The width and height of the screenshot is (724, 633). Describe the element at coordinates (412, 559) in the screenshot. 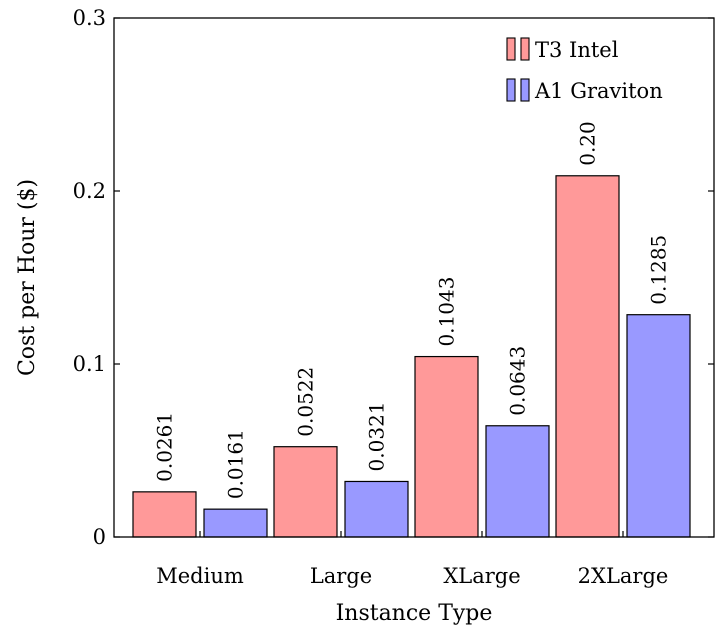

I see `x-axis: Medium Large XLarge 2XLarge` at that location.